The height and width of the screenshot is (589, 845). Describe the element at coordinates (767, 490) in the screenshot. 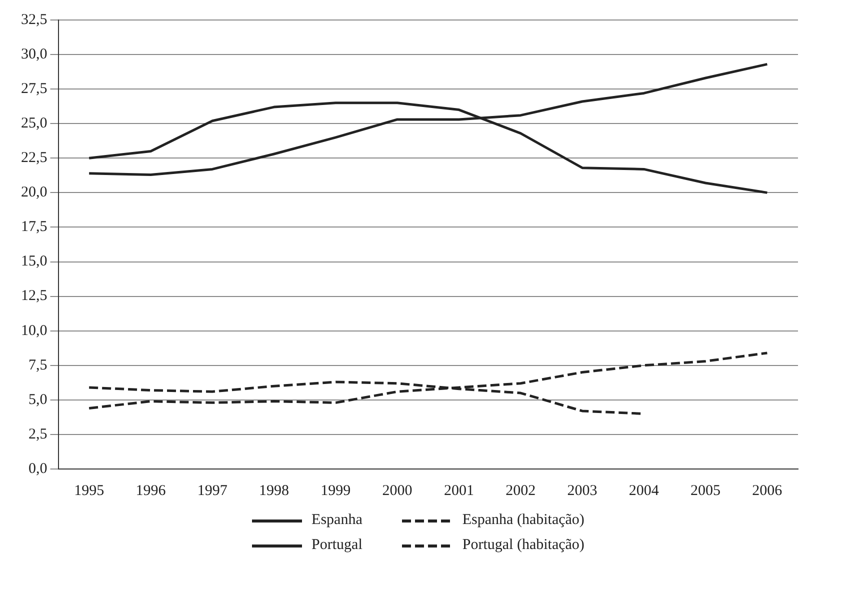

I see `x-tick-label: 2006` at that location.